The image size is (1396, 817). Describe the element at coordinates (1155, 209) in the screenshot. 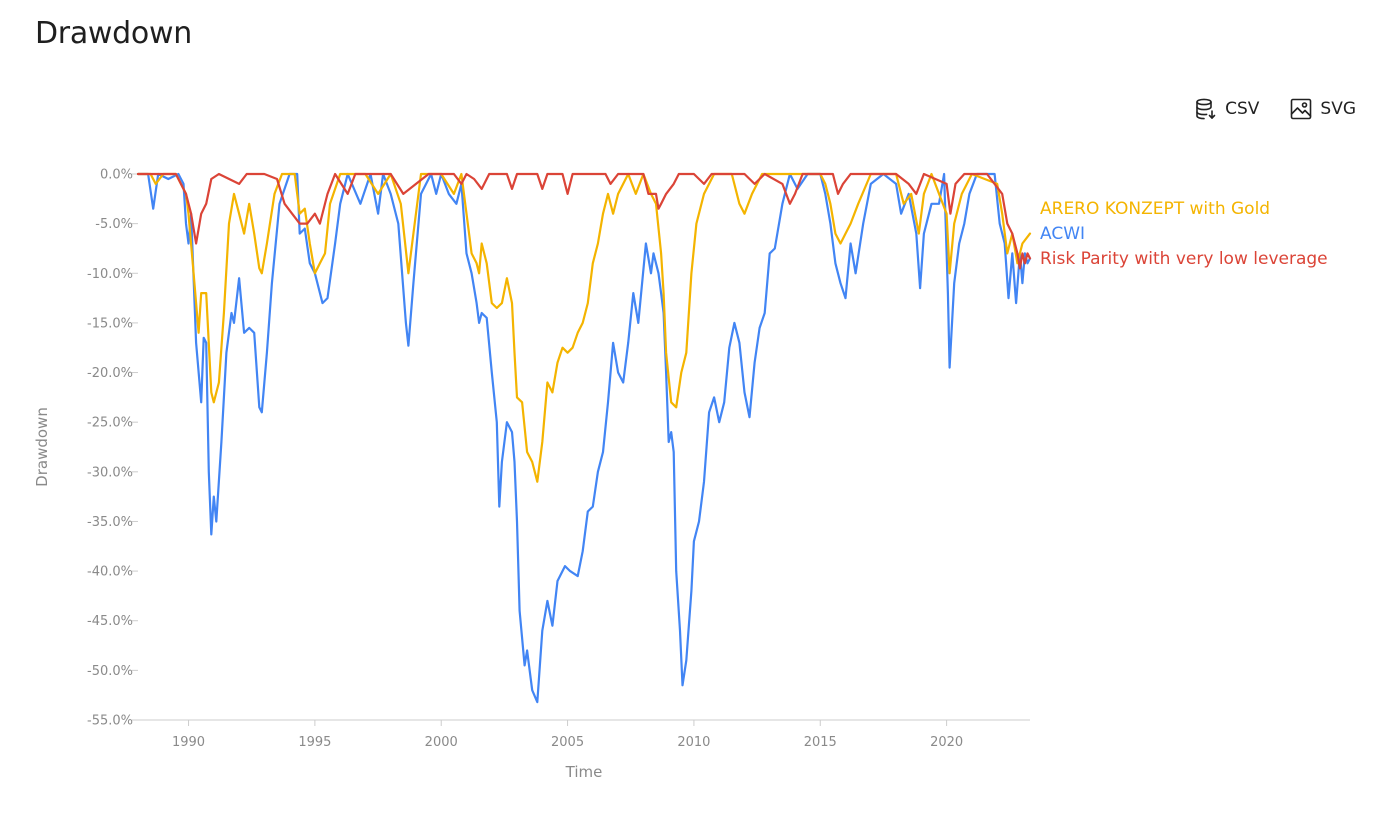

I see `legend-item-arero-konzept-with-gold: ARERO KONZEPT with Gold` at that location.